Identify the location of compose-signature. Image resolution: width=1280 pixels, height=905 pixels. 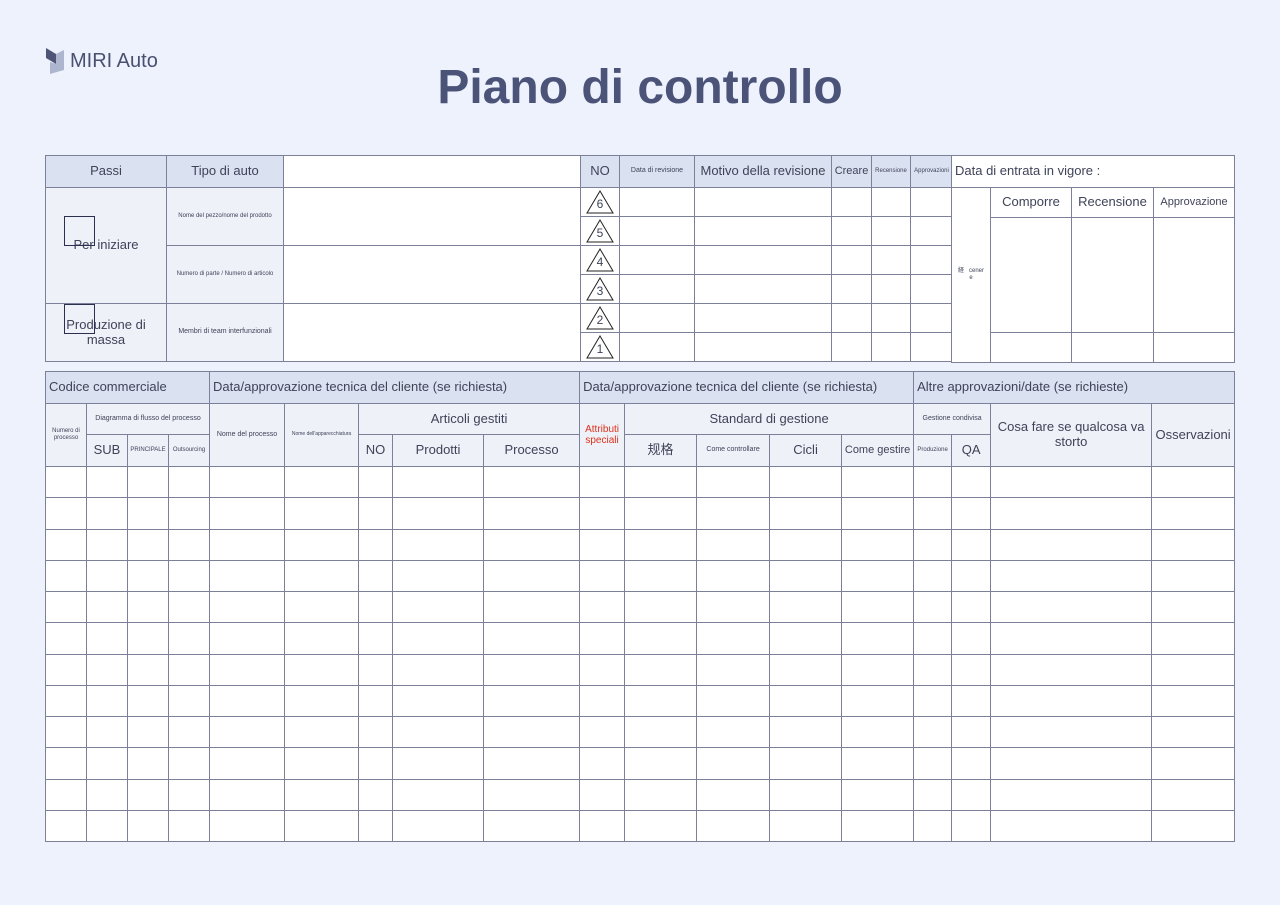
(1031, 275).